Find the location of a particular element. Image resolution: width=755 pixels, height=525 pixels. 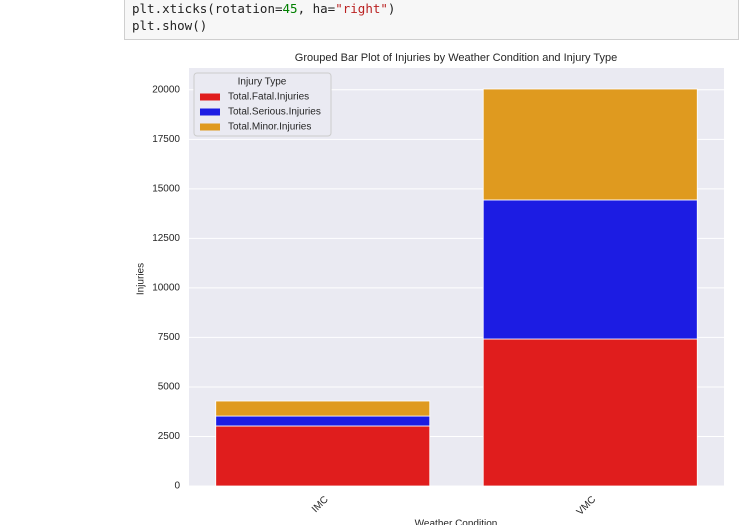

code-token: , ha= is located at coordinates (316, 8).